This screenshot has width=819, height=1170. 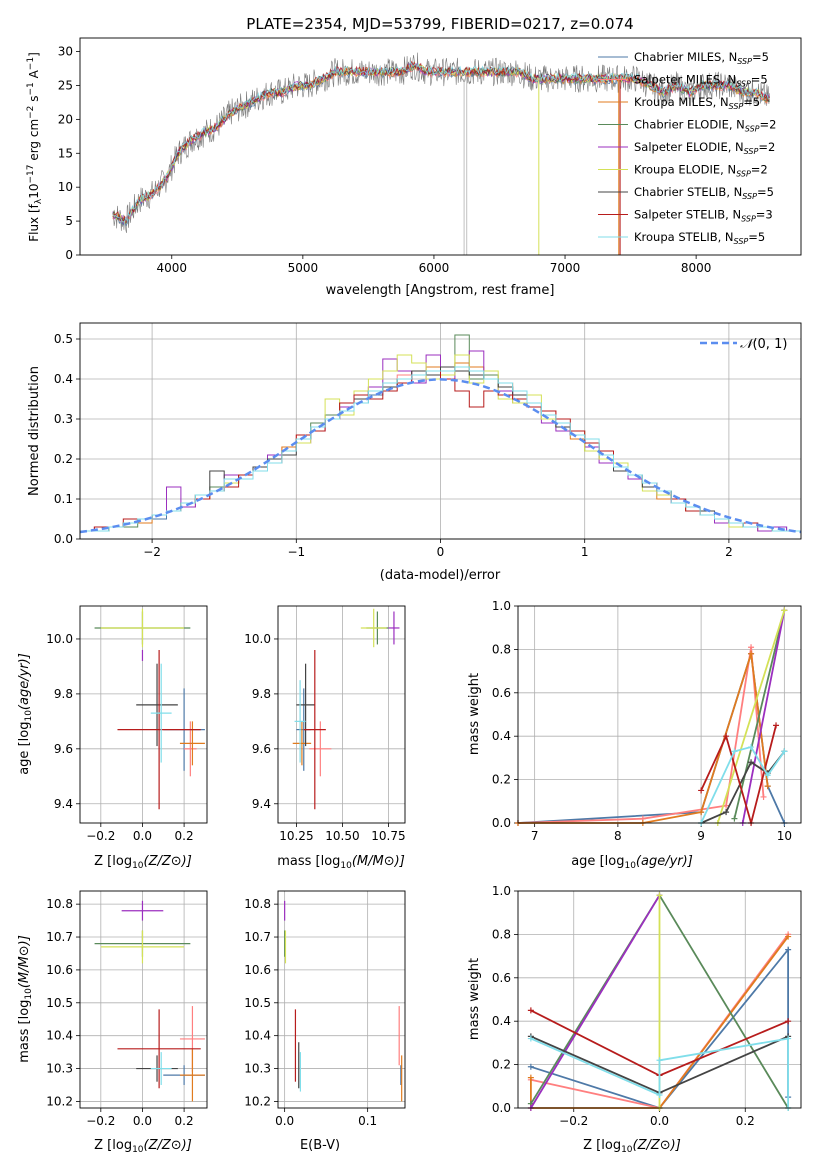 I want to click on y-tick-label: 10.0, so click(x=257, y=639).